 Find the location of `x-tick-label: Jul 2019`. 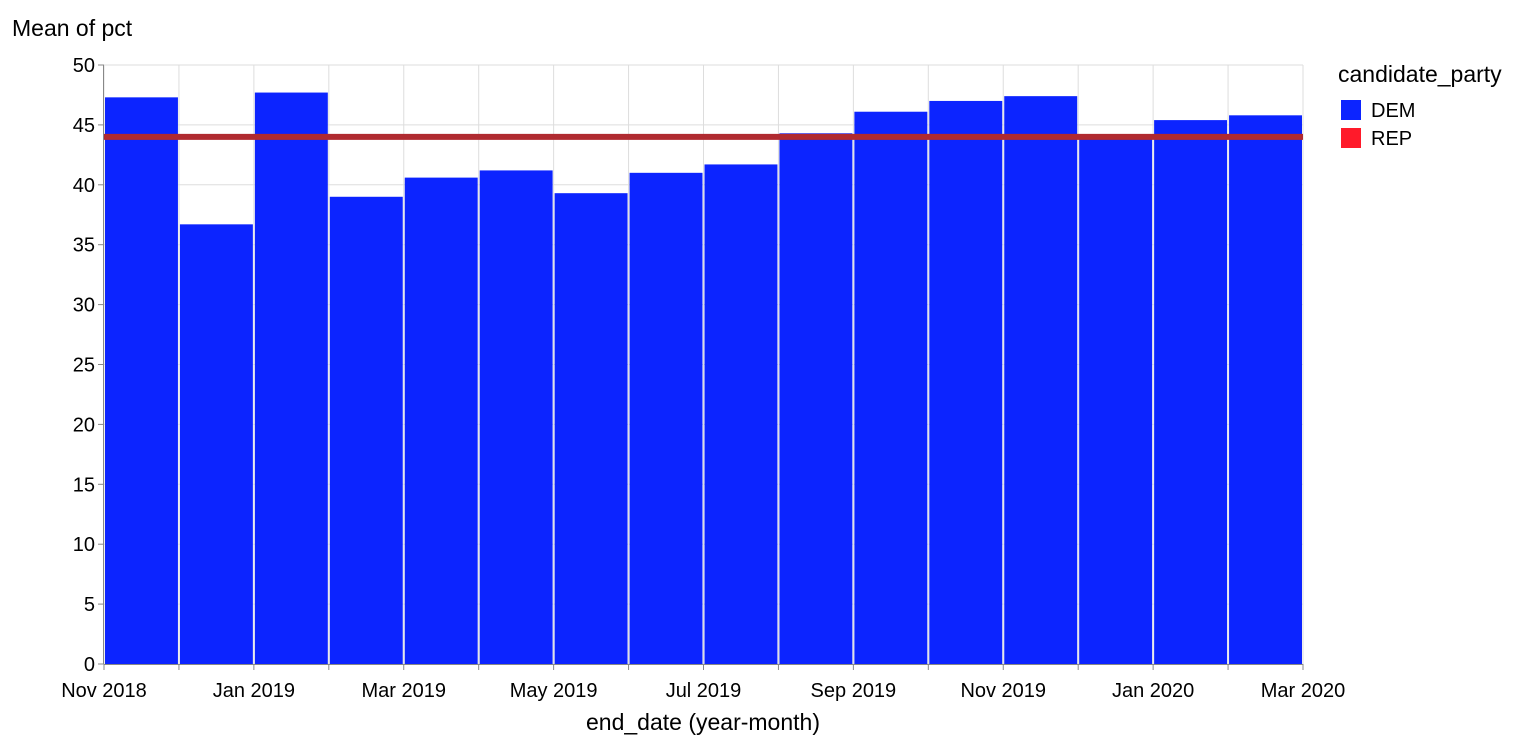

x-tick-label: Jul 2019 is located at coordinates (704, 691).